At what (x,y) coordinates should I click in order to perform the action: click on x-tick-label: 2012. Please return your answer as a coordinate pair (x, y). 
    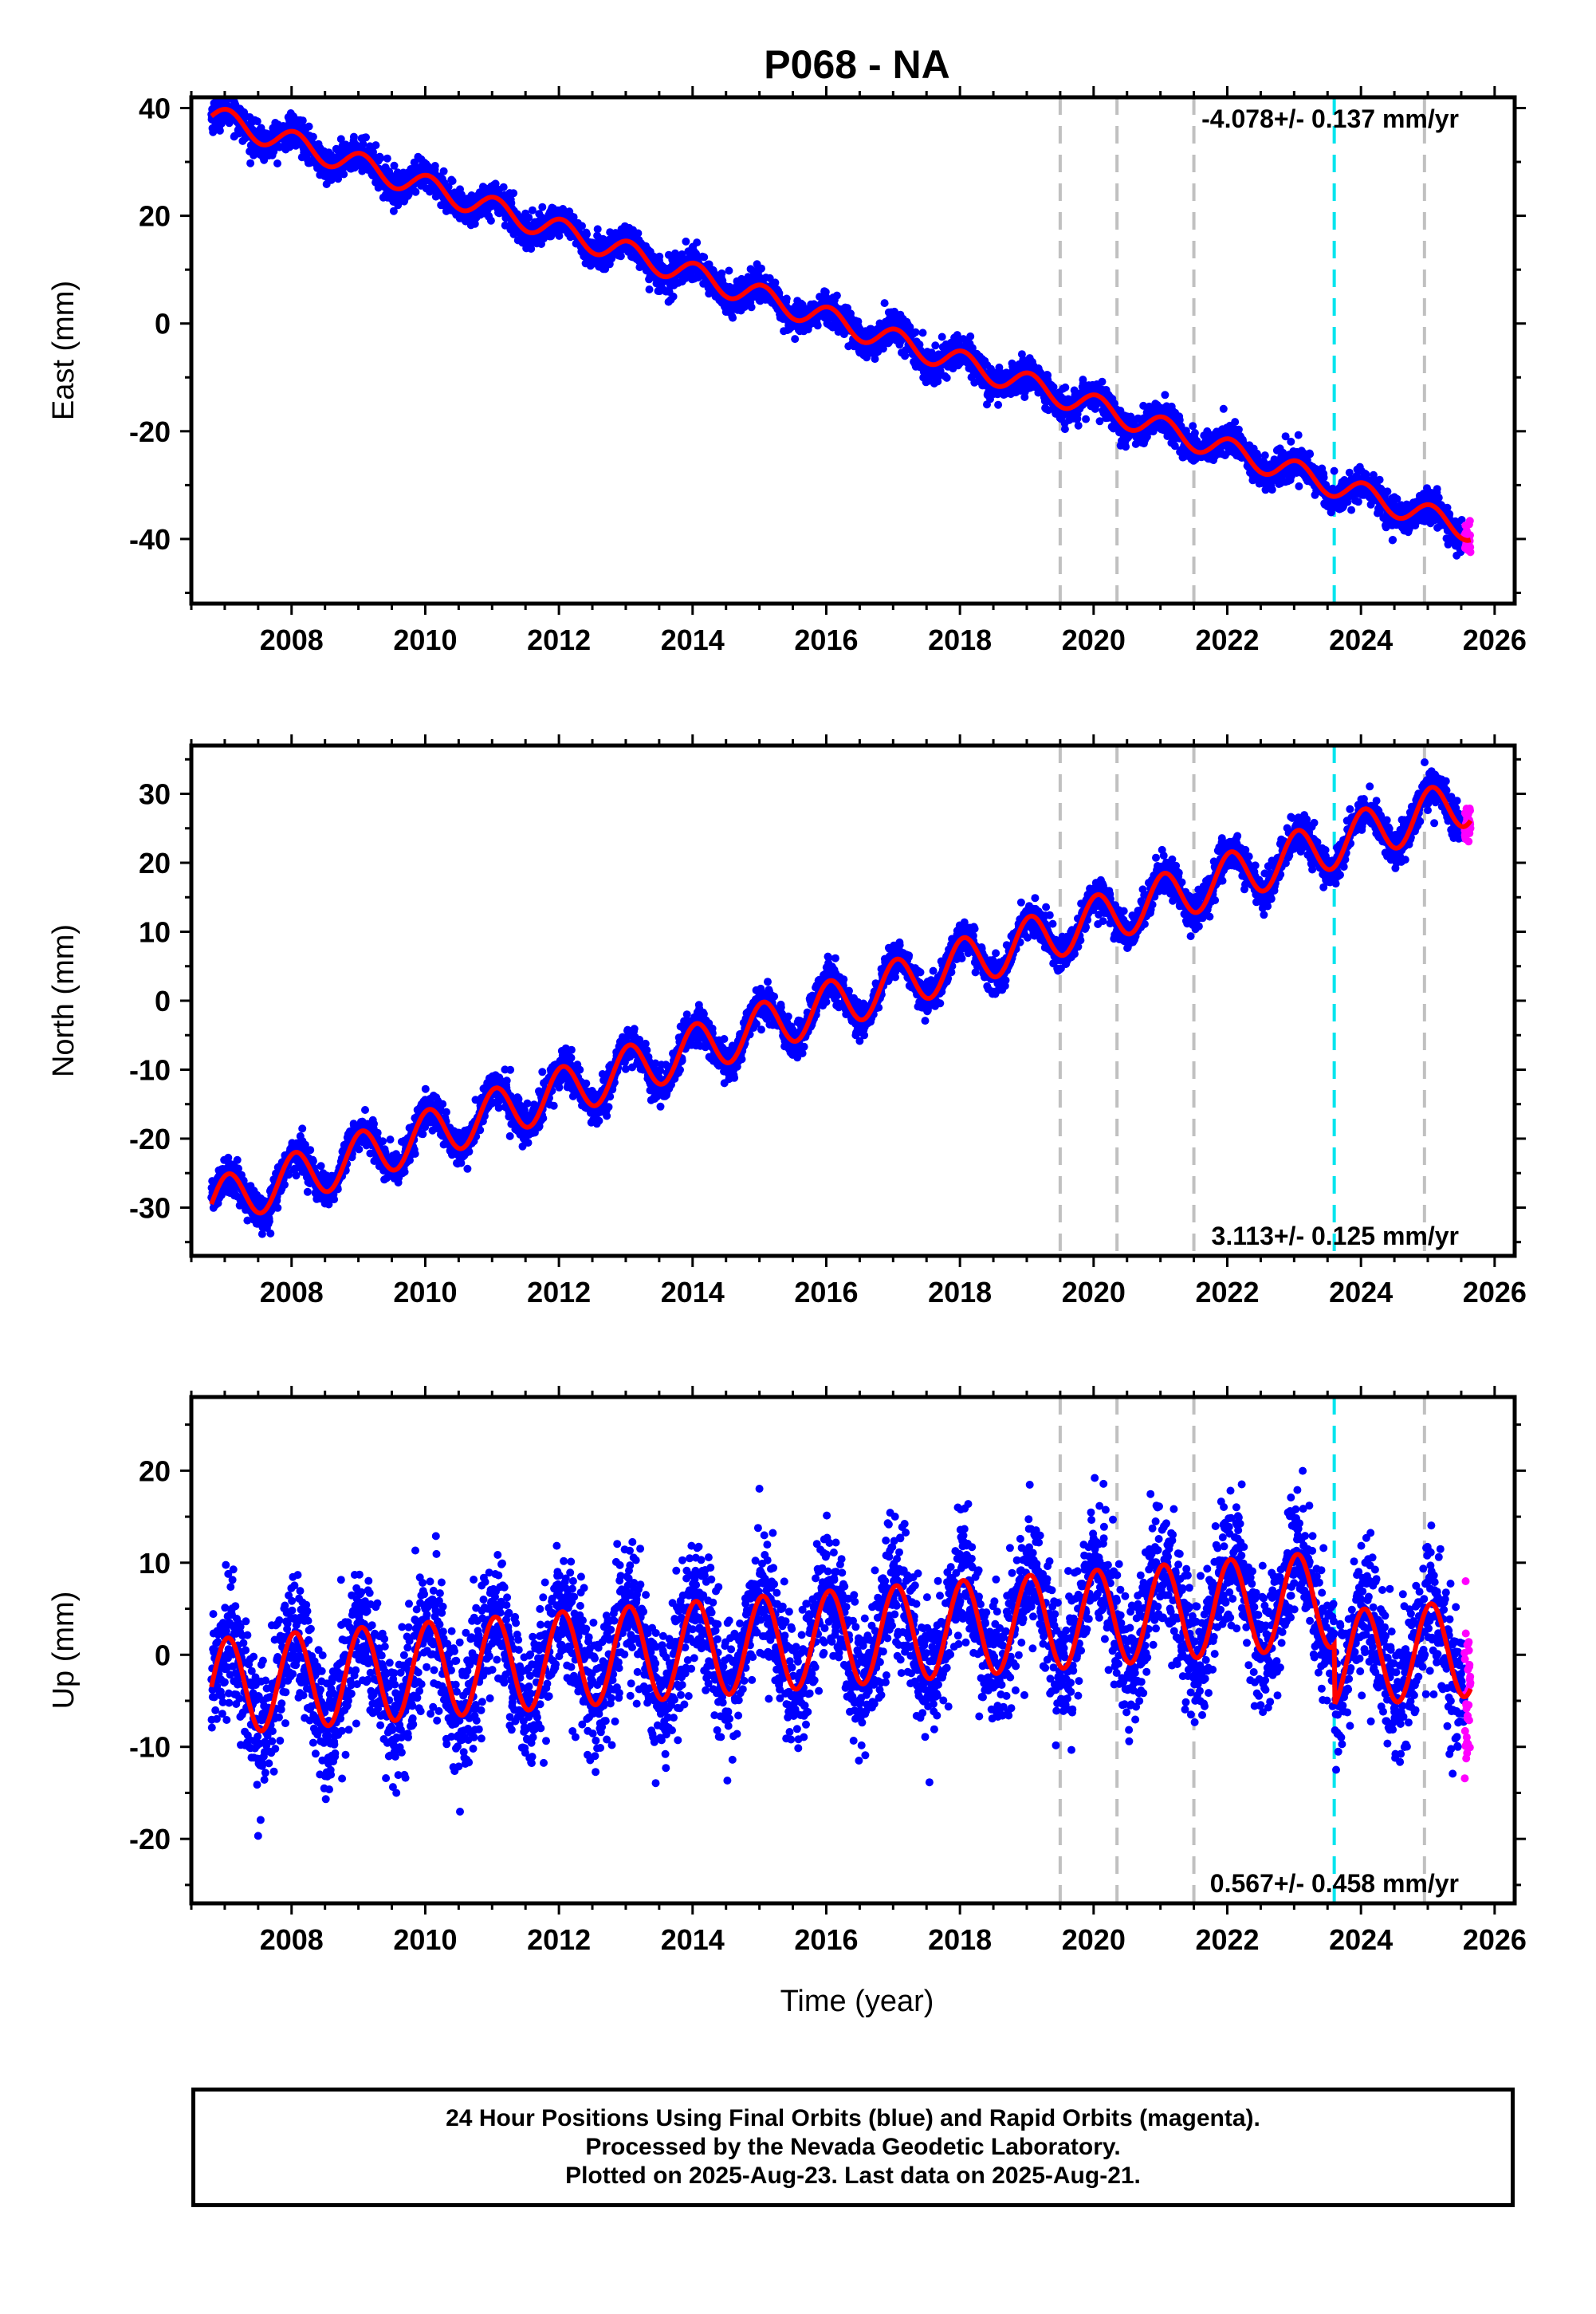
    Looking at the image, I should click on (559, 640).